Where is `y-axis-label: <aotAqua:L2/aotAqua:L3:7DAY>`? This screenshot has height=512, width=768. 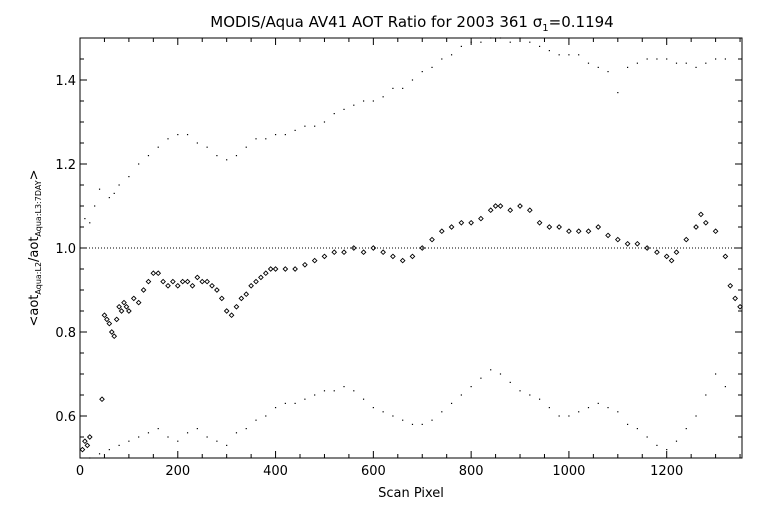 y-axis-label: <aotAqua:L2/aotAqua:L3:7DAY> is located at coordinates (35, 247).